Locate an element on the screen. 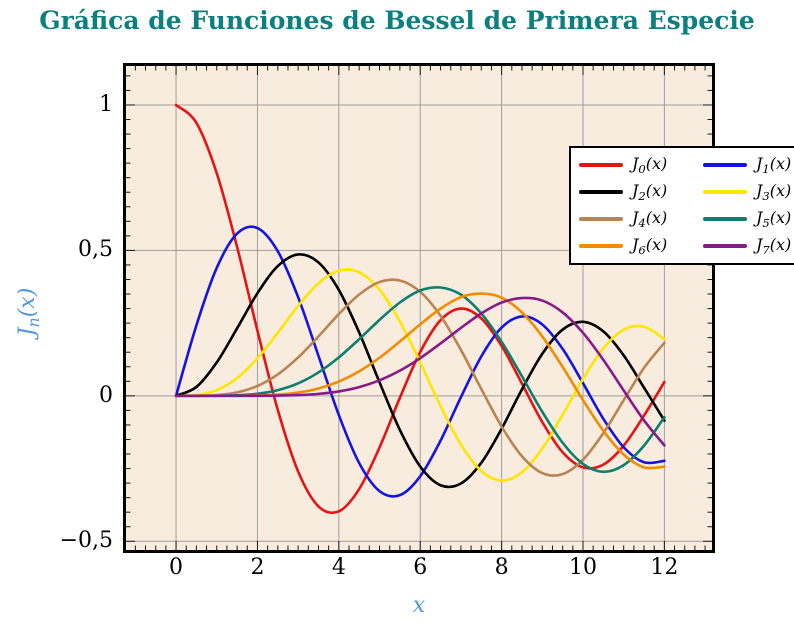 The height and width of the screenshot is (629, 794). curve-j7 is located at coordinates (420, 371).